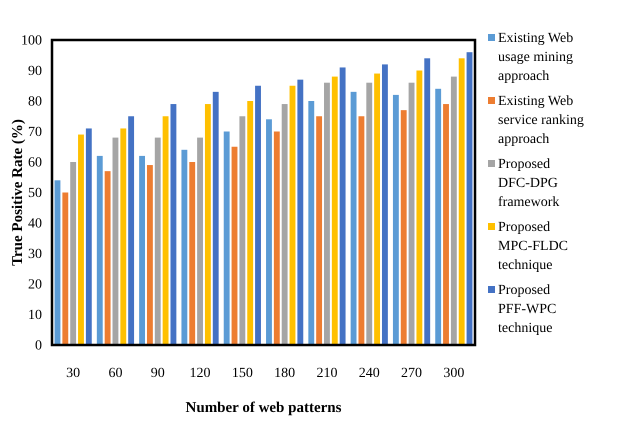 The width and height of the screenshot is (625, 428). What do you see at coordinates (541, 120) in the screenshot?
I see `legend-label: Existing Web service ranking approach` at bounding box center [541, 120].